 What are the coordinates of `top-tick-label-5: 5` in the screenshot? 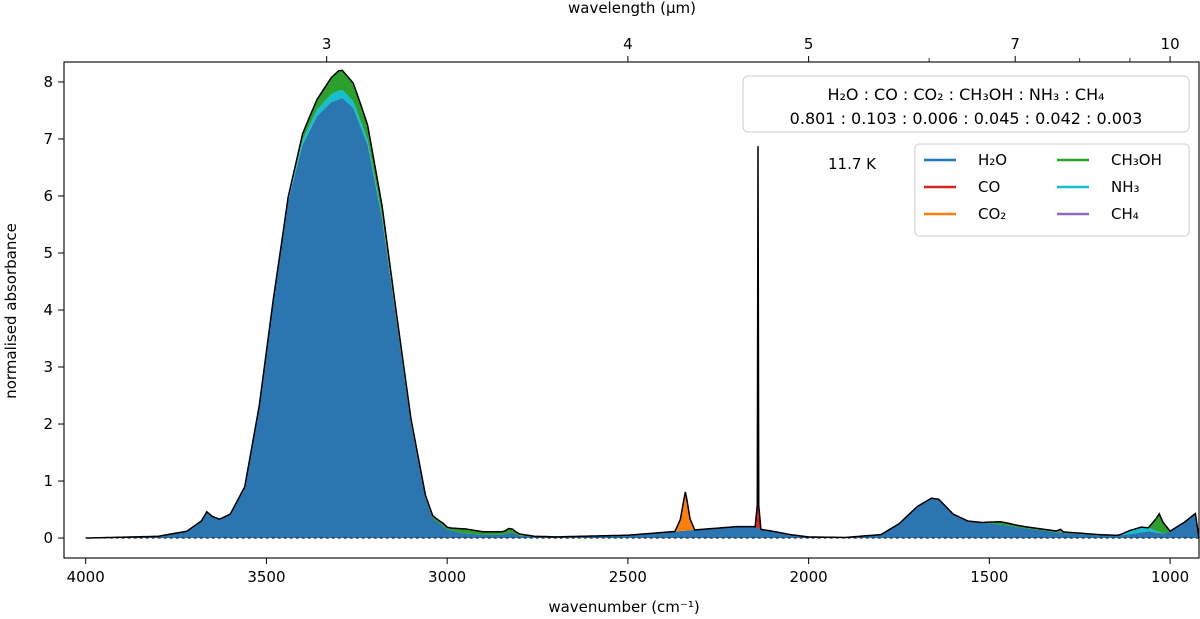 It's located at (809, 44).